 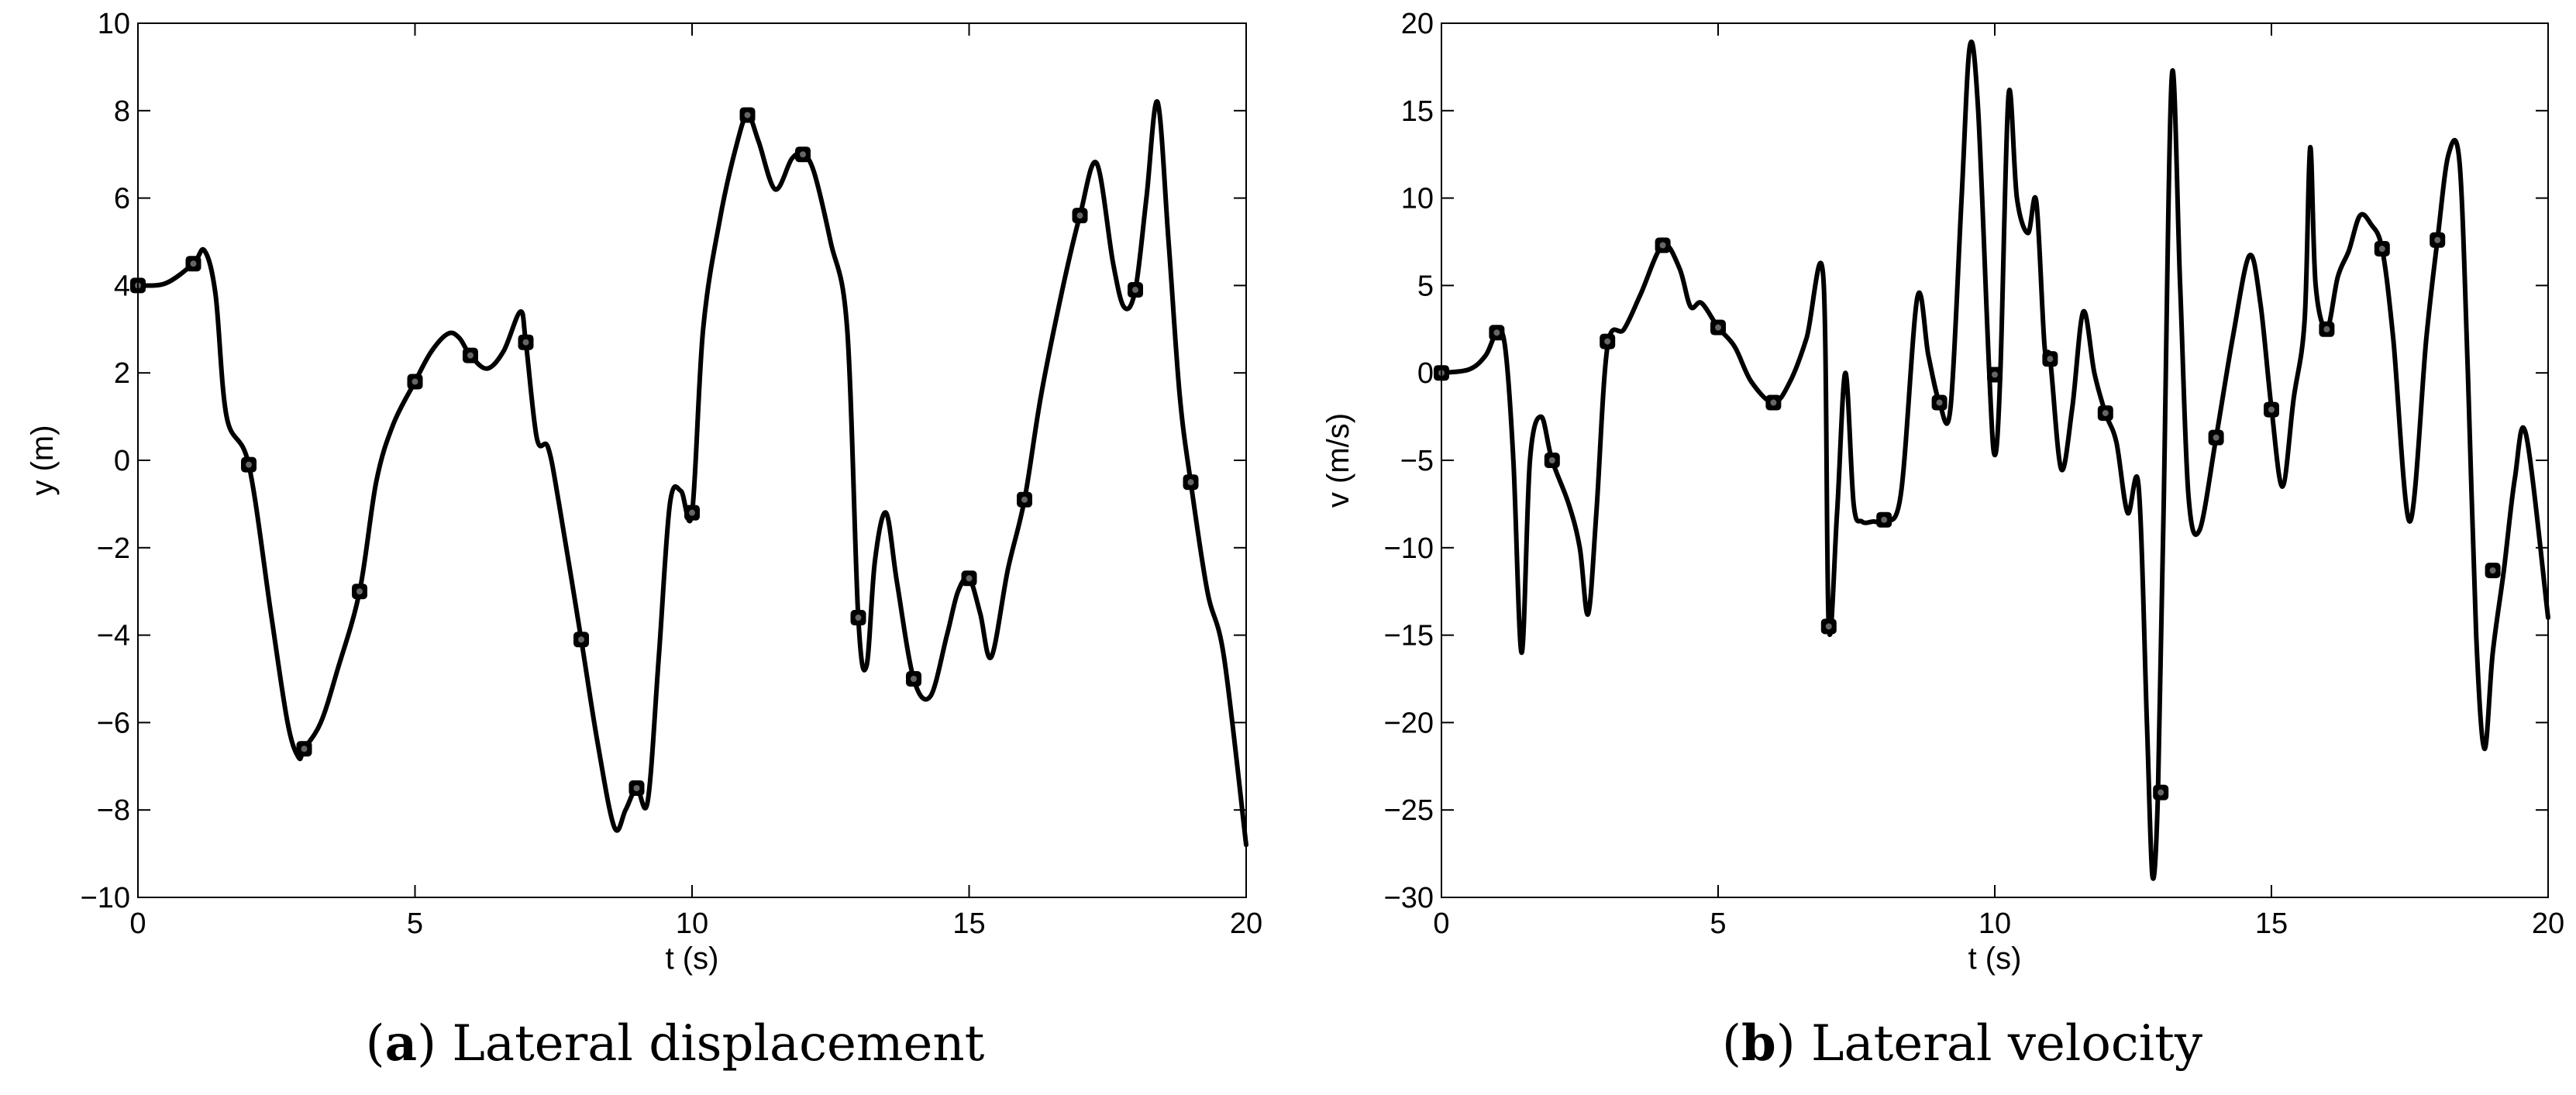 I want to click on panel-a-ytick-label: 10, so click(x=114, y=24).